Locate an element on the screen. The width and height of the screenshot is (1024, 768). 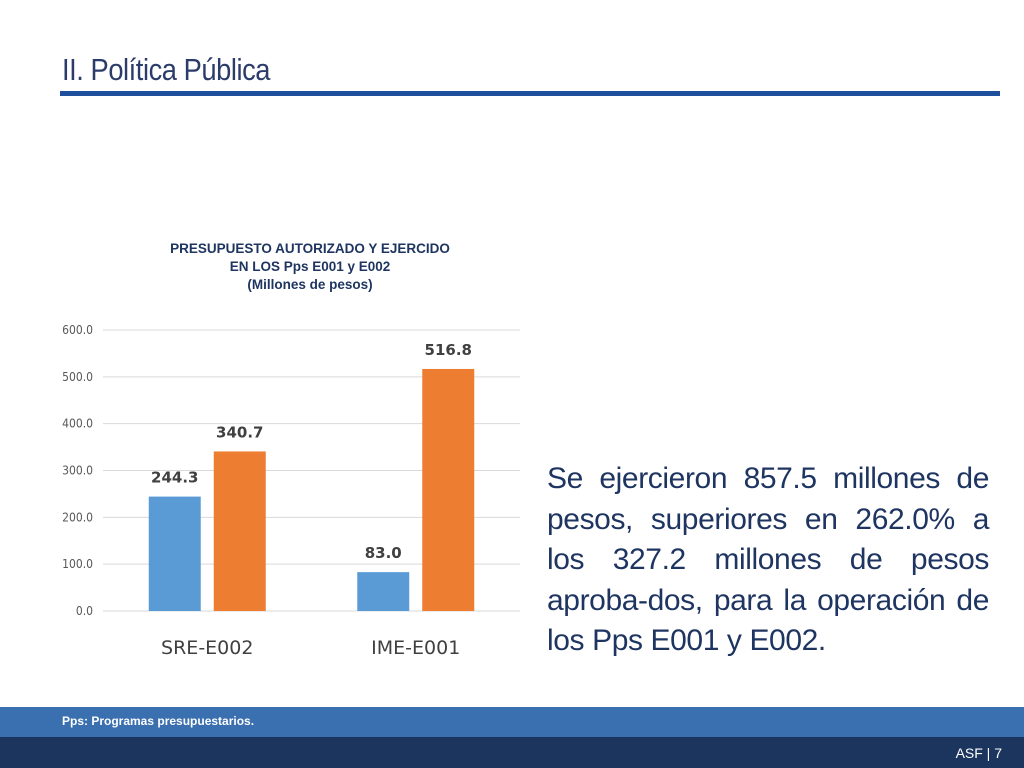
y-tick-label: 500.0 is located at coordinates (77, 377).